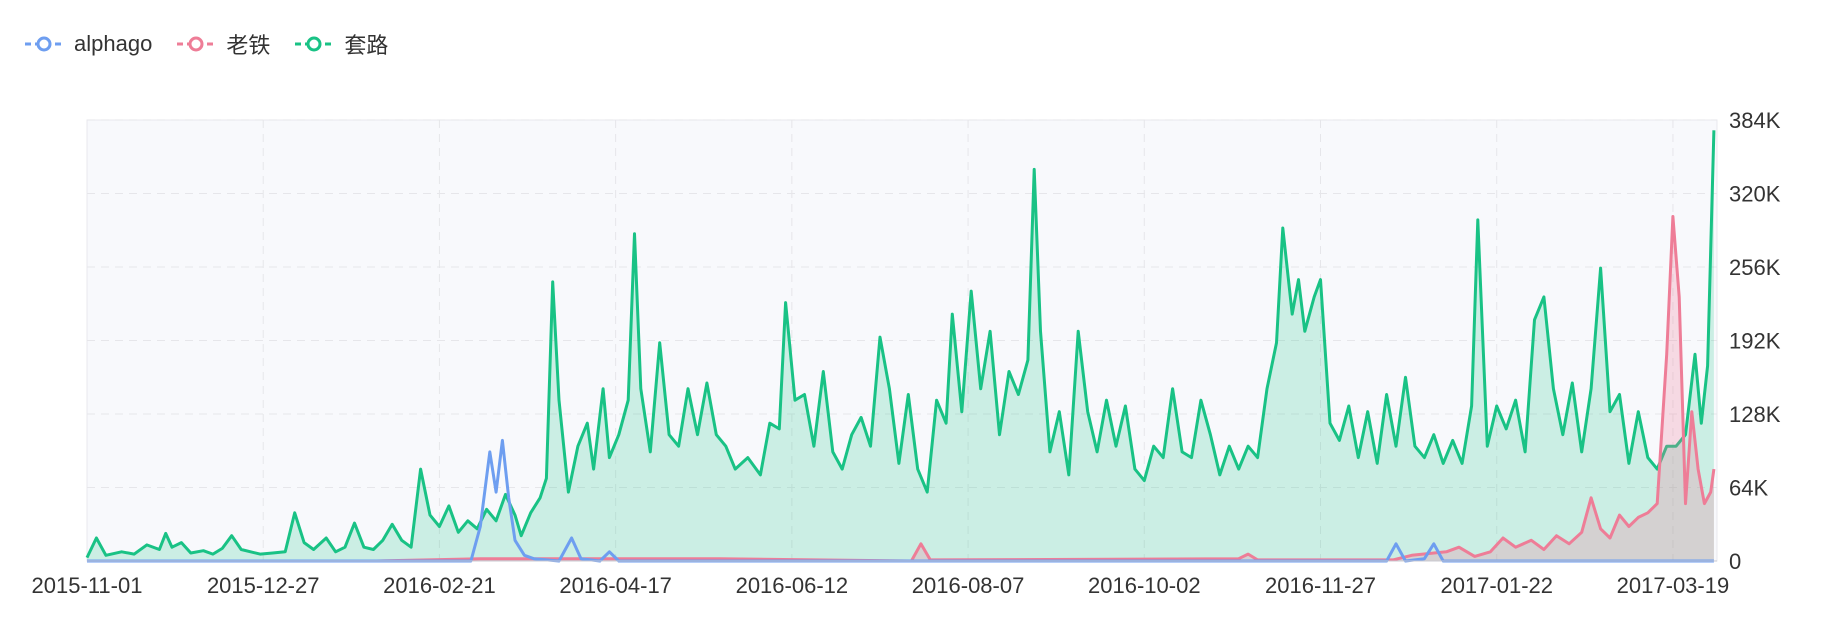 The height and width of the screenshot is (634, 1822). What do you see at coordinates (263, 585) in the screenshot?
I see `x-tick-label: 2015-12-27` at bounding box center [263, 585].